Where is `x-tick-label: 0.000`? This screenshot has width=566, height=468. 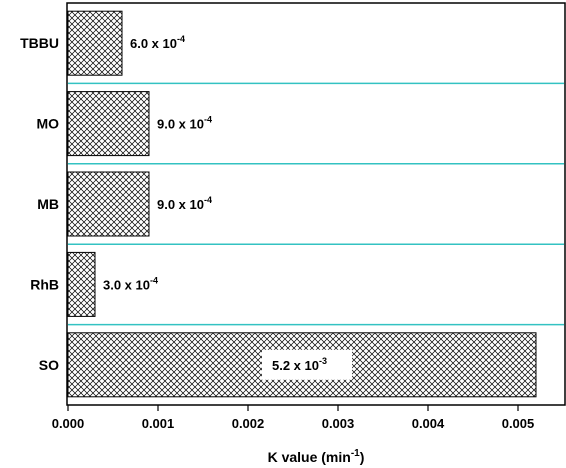 x-tick-label: 0.000 is located at coordinates (68, 423).